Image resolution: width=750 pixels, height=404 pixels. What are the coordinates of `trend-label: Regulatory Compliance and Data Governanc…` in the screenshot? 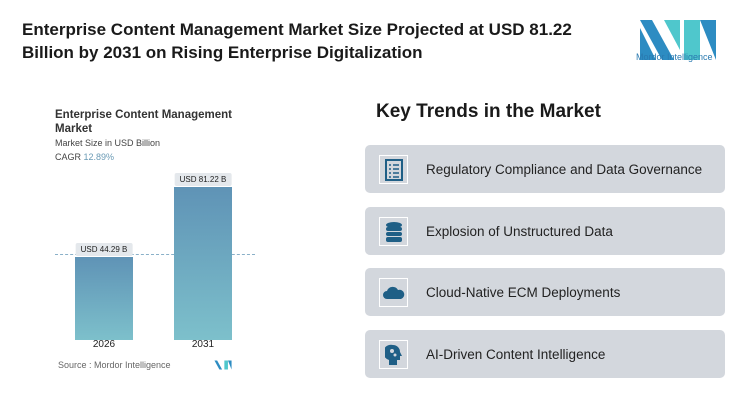 It's located at (564, 169).